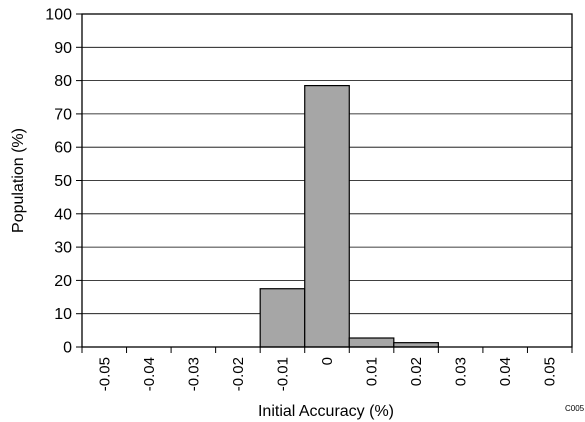 Image resolution: width=585 pixels, height=422 pixels. What do you see at coordinates (326, 411) in the screenshot?
I see `x-axis-label: Initial Accuracy (%)` at bounding box center [326, 411].